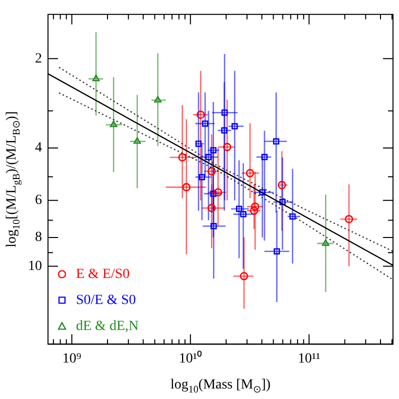 This screenshot has height=399, width=399. What do you see at coordinates (38, 200) in the screenshot?
I see `y-tick-label: 6` at bounding box center [38, 200].